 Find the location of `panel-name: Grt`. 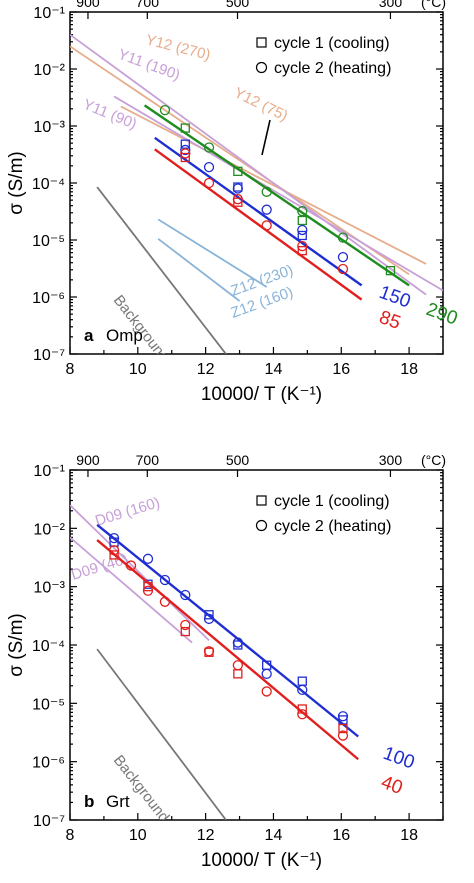

panel-name: Grt is located at coordinates (118, 801).